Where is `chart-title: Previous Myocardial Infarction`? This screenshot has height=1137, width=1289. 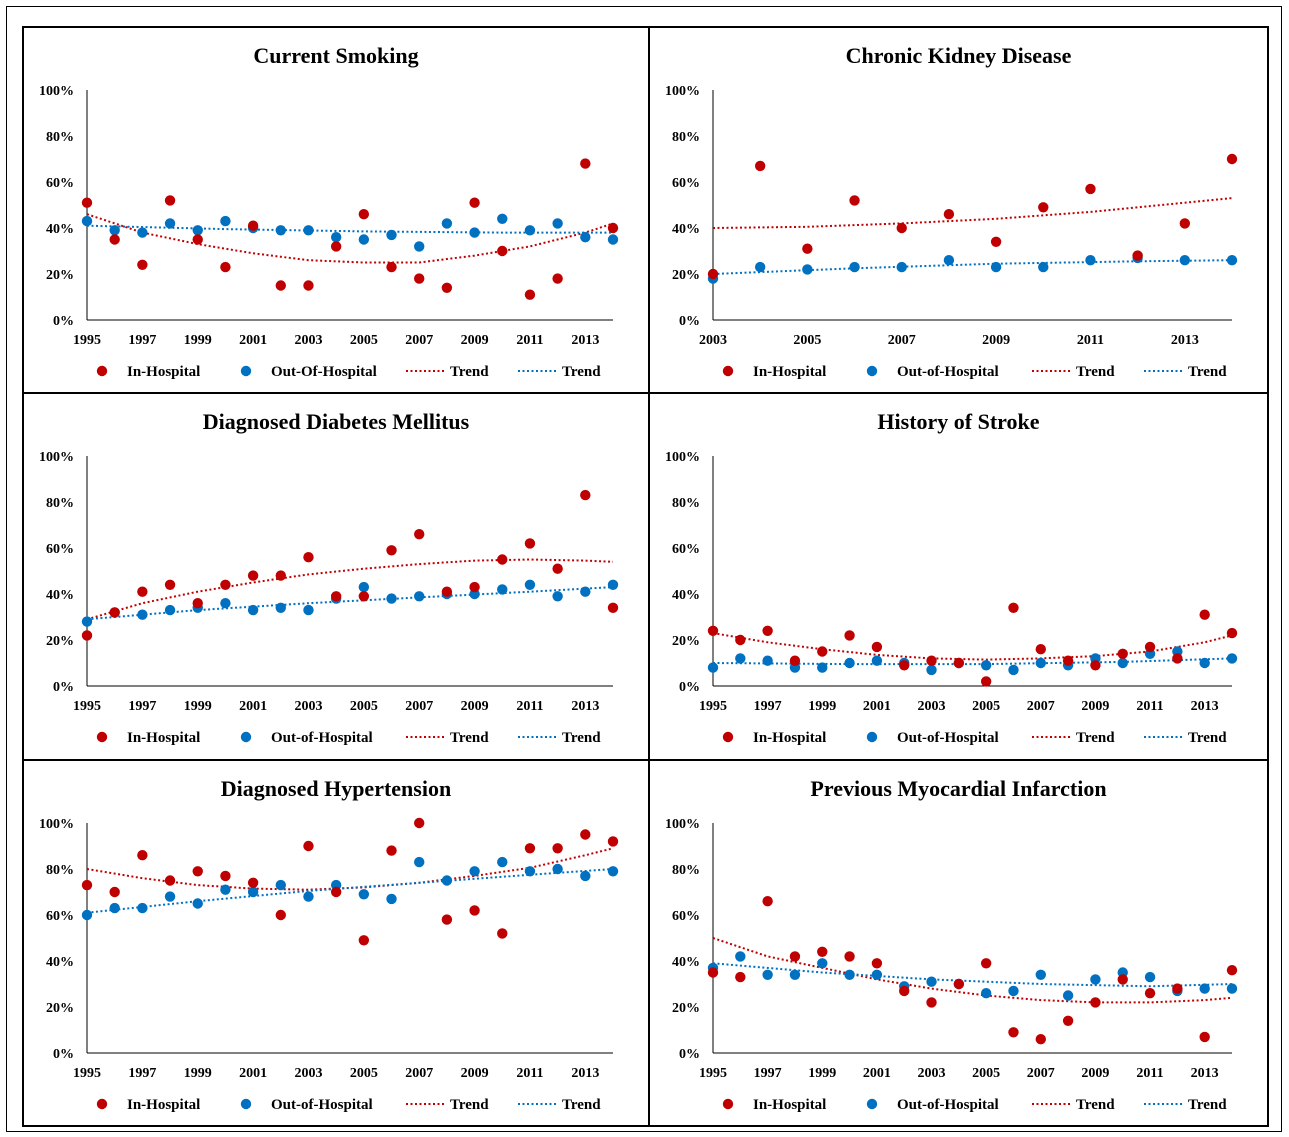 chart-title: Previous Myocardial Infarction is located at coordinates (958, 788).